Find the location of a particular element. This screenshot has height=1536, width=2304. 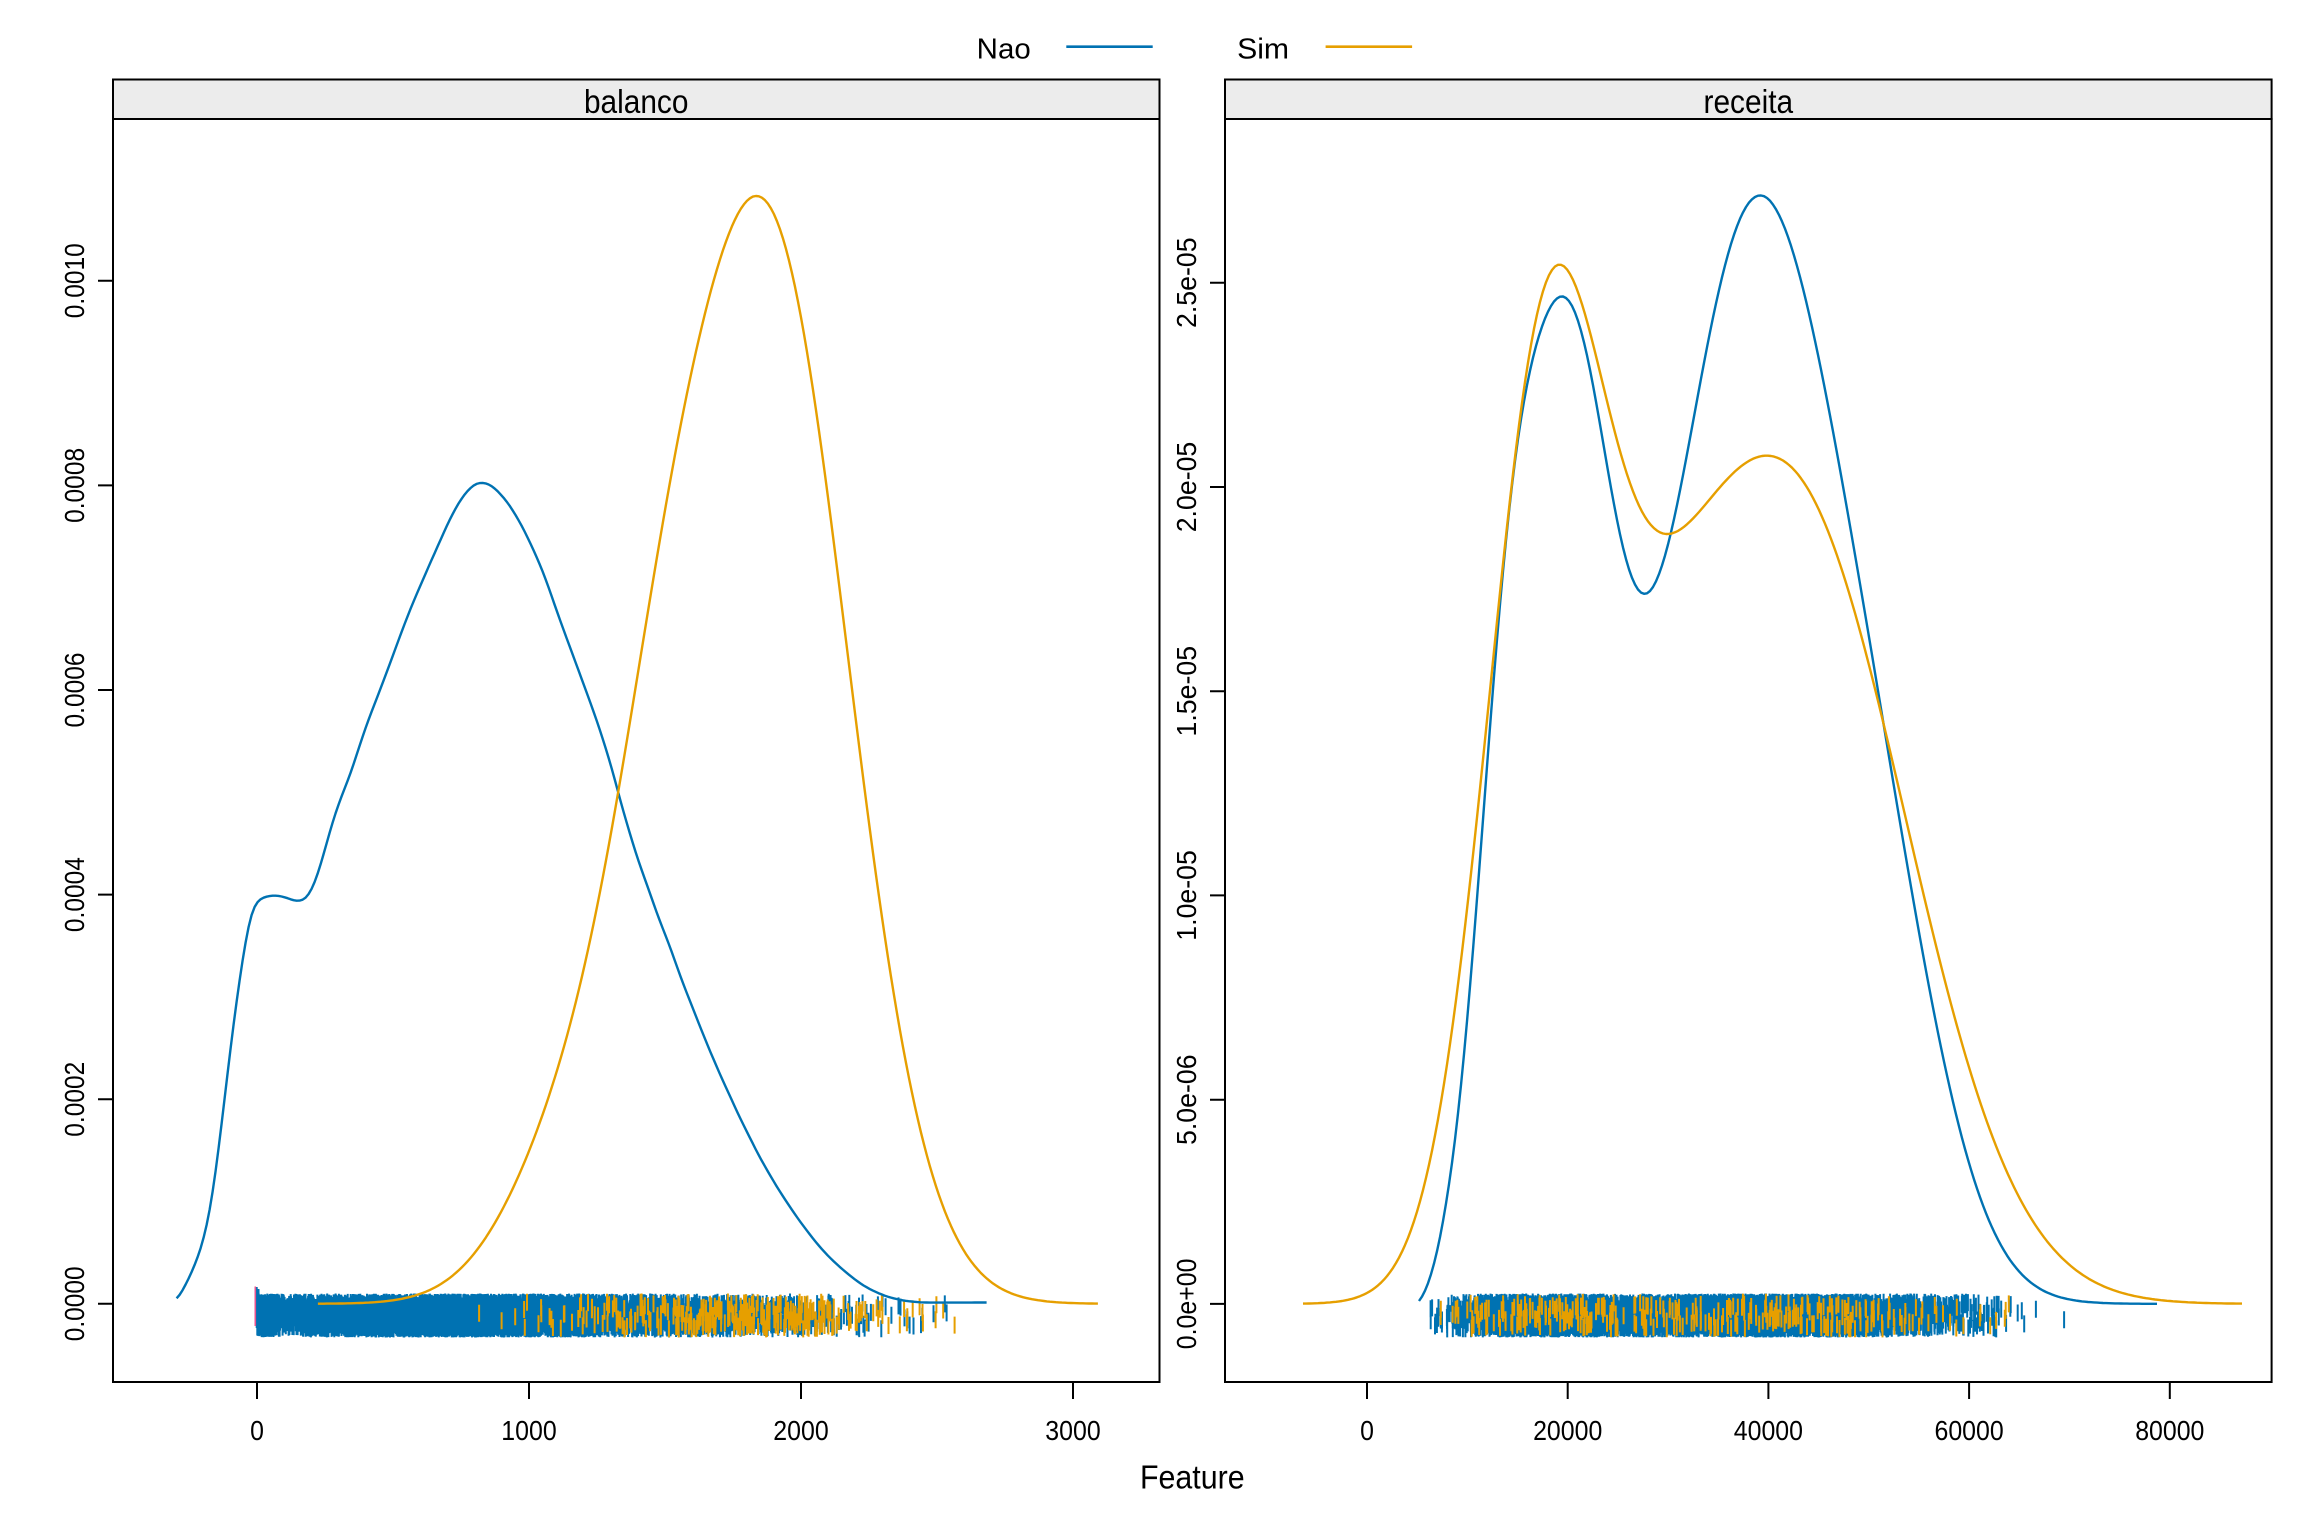

svg-text: 2.0e-05 is located at coordinates (1186, 487).